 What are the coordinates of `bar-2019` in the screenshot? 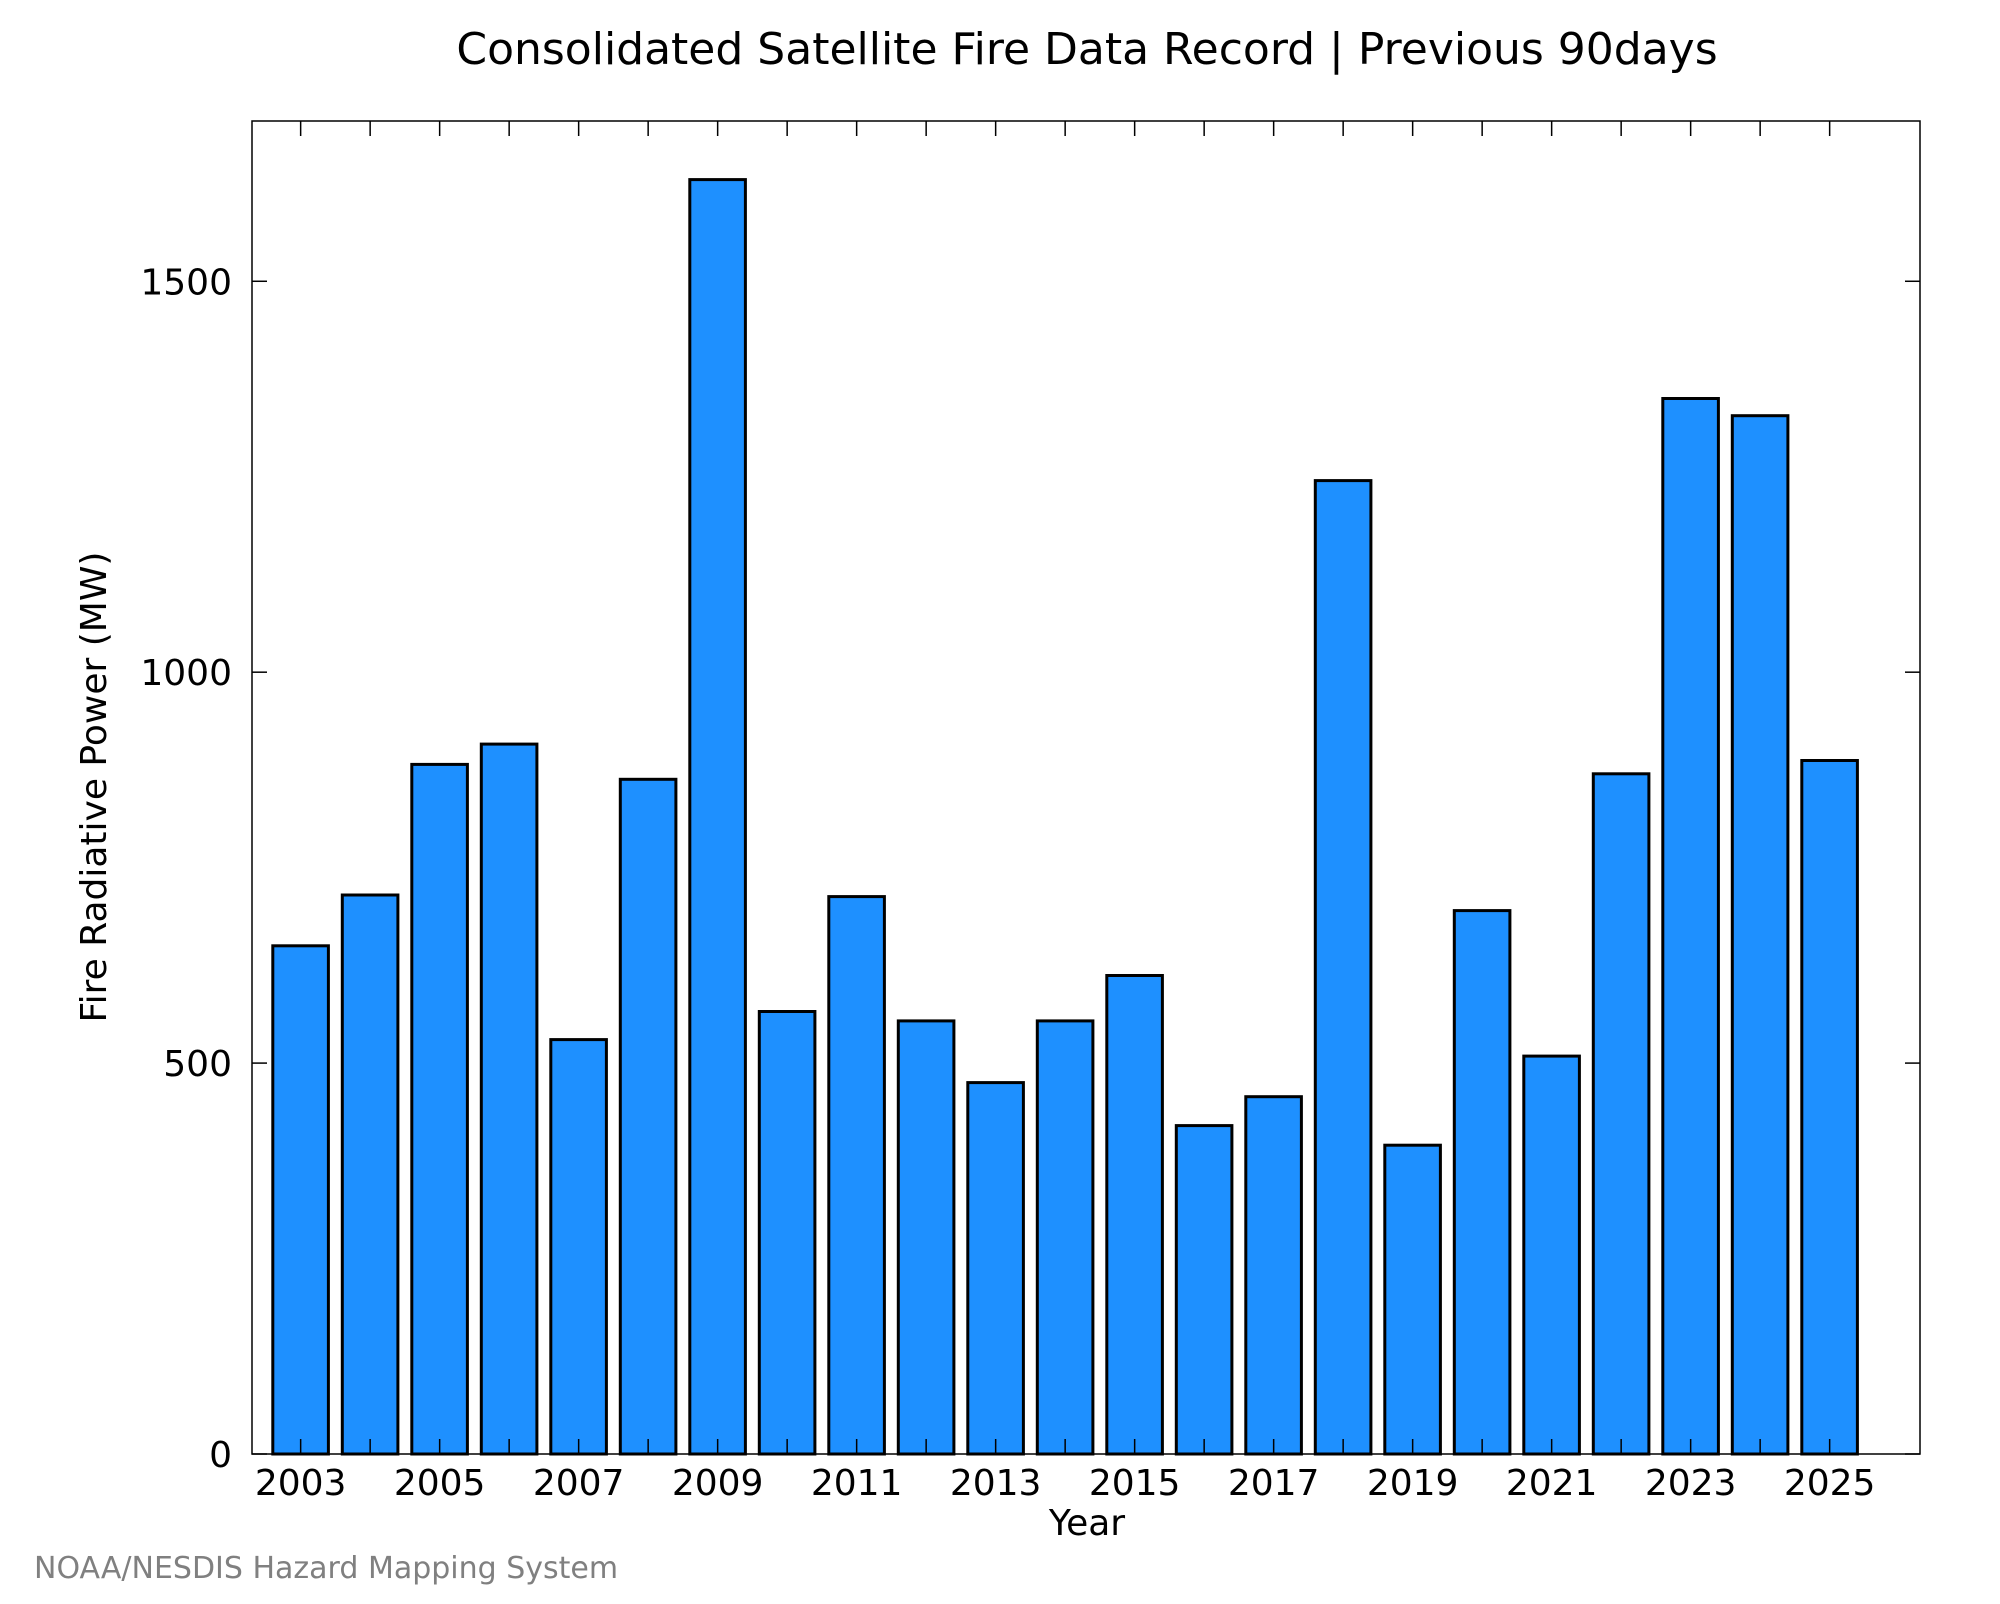 It's located at (1412, 1299).